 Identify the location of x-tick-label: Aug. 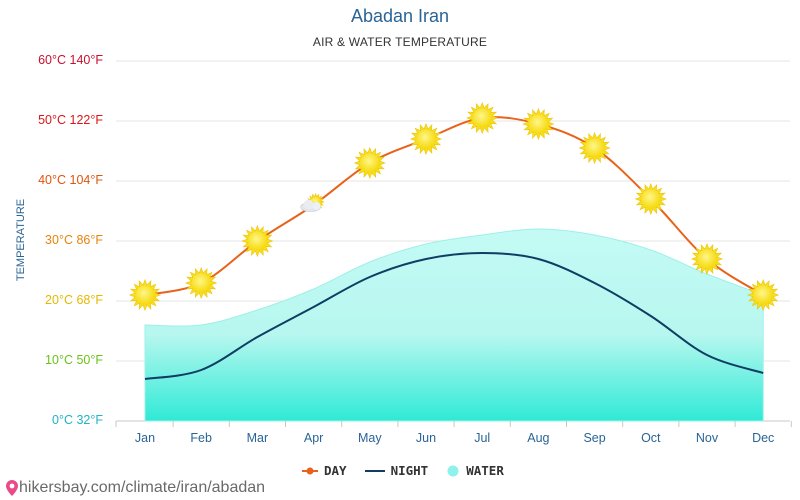
(538, 438).